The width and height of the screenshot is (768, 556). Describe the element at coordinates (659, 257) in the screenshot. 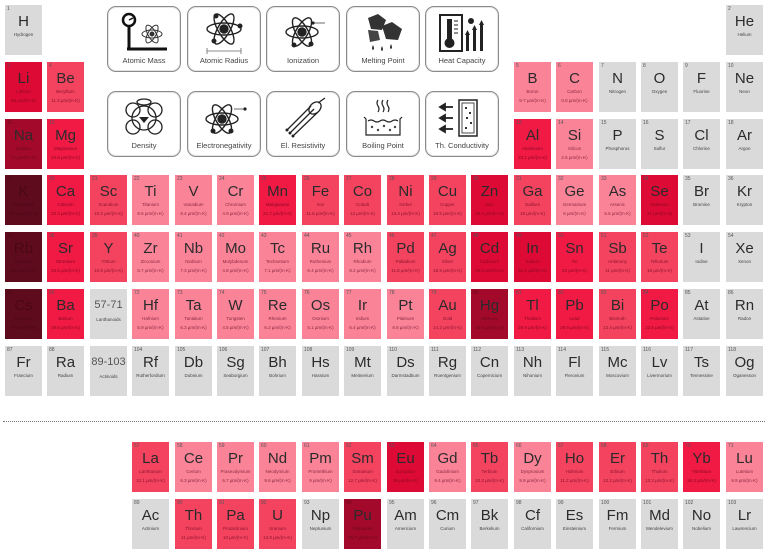

I see `element-cell: 52 Te Tellurium 18 µm/(m·K)` at that location.